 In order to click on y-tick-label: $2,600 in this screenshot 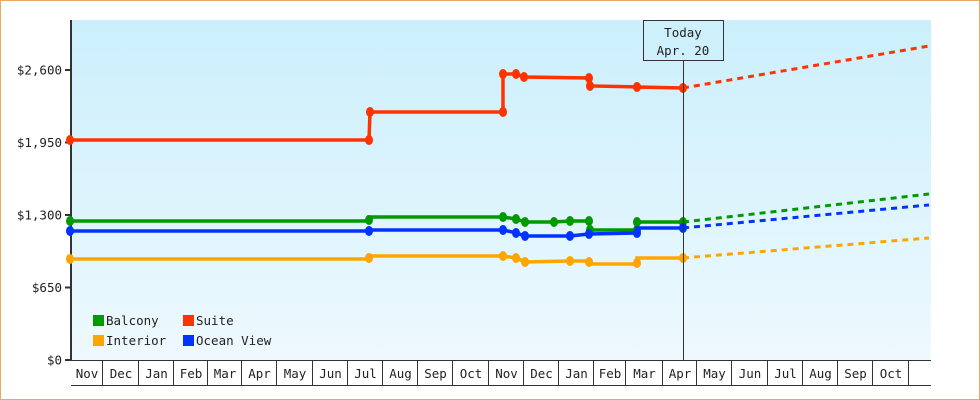, I will do `click(39, 70)`.